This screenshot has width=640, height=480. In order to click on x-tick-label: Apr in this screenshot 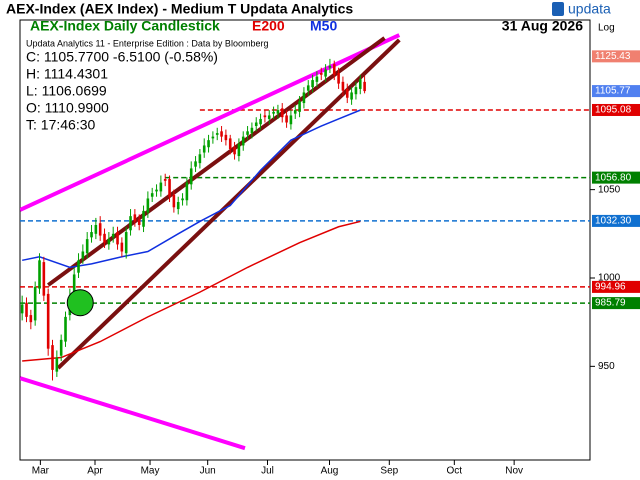, I will do `click(95, 471)`.